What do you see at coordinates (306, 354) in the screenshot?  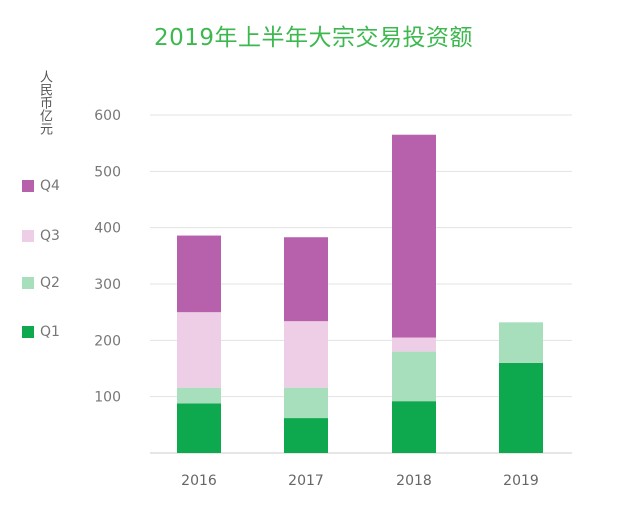 I see `bar-2017-q3` at bounding box center [306, 354].